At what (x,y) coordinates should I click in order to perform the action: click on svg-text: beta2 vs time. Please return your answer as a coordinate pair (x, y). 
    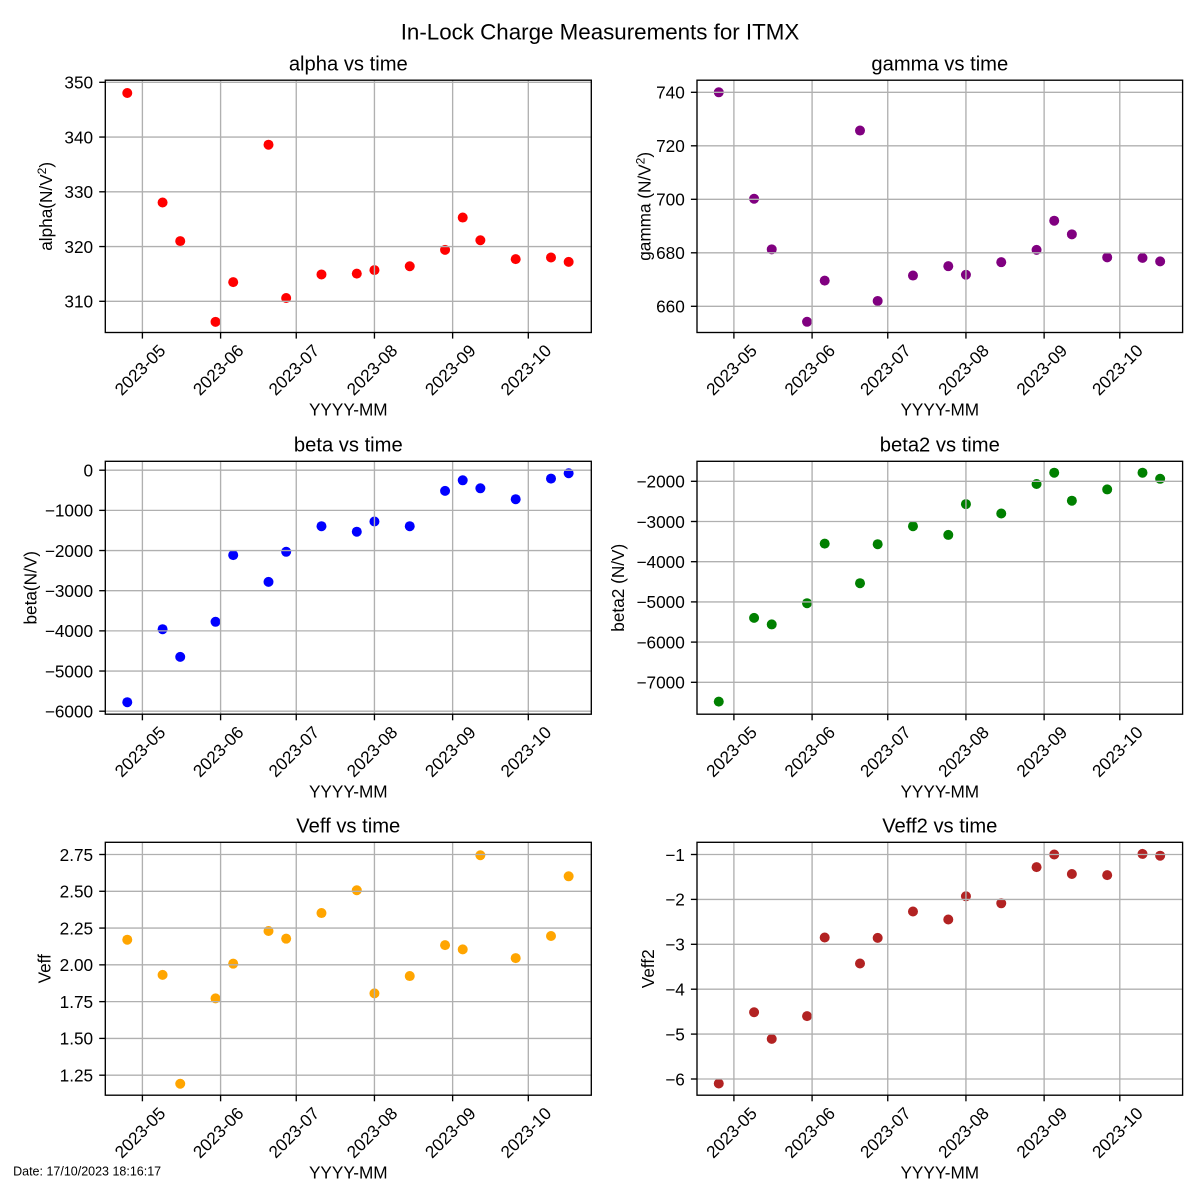
    Looking at the image, I should click on (940, 446).